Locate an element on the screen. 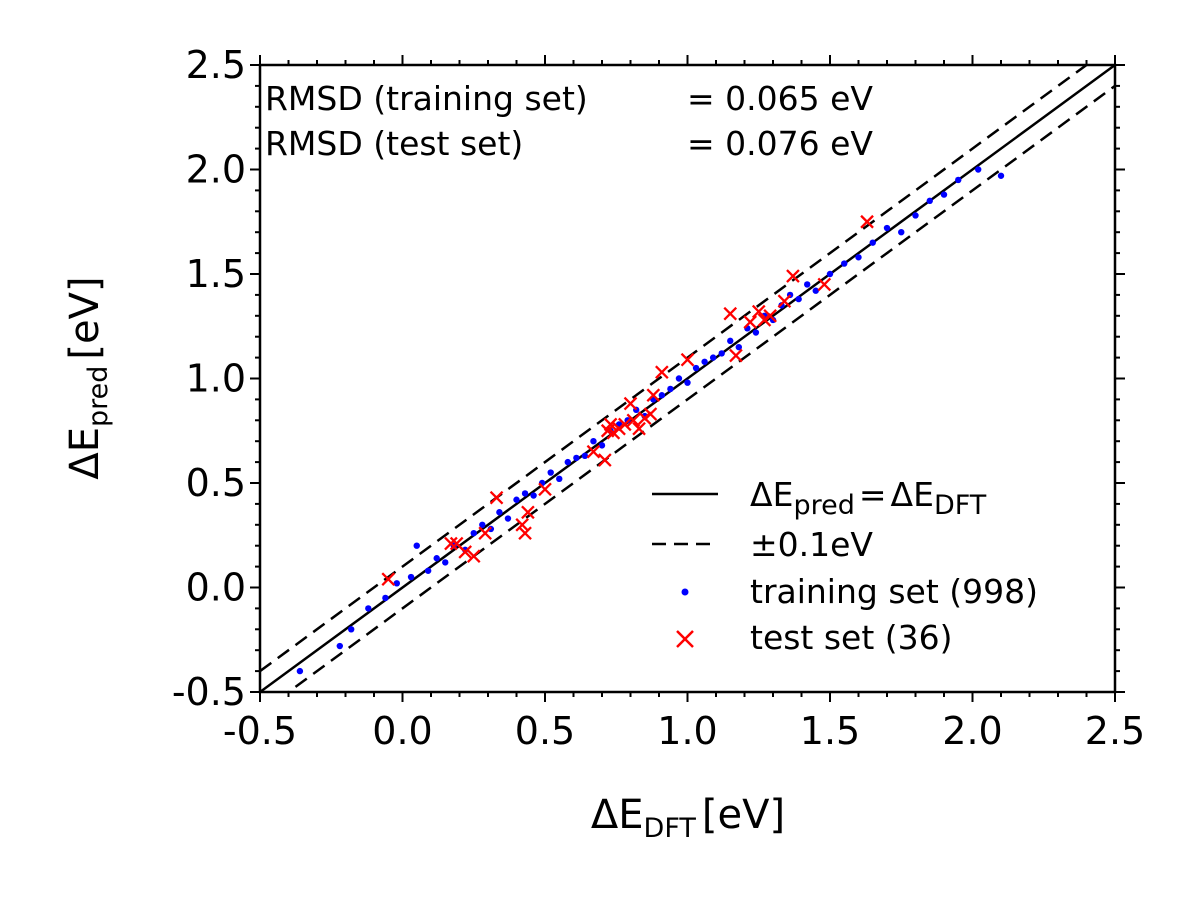 Image resolution: width=1200 pixels, height=900 pixels. legend-test-label: test set (36) is located at coordinates (851, 637).